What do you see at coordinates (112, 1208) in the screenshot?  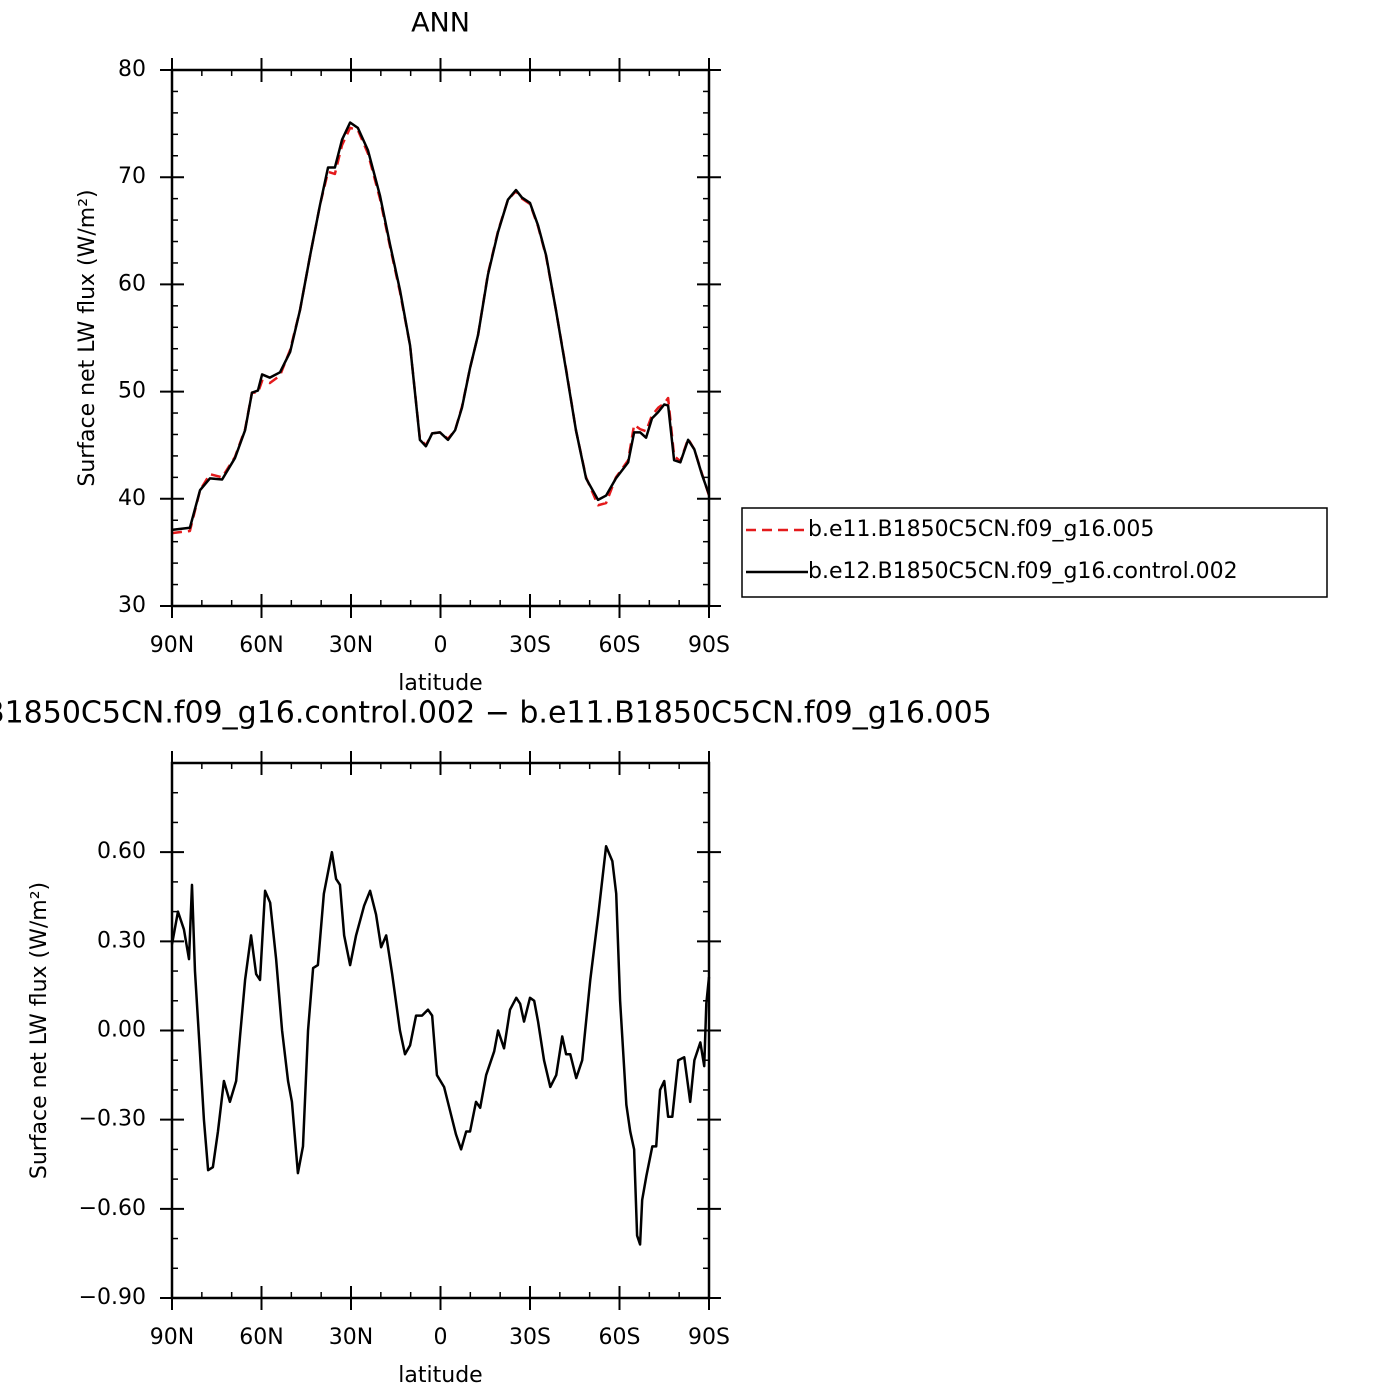 I see `y-tick-label: −0.60` at bounding box center [112, 1208].